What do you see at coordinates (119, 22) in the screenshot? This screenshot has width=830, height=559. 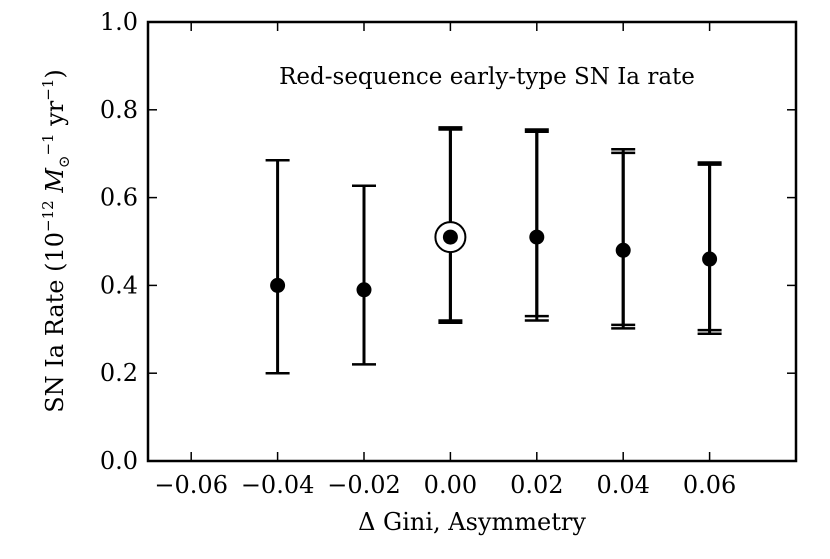 I see `y-tick-label: 1.0` at bounding box center [119, 22].